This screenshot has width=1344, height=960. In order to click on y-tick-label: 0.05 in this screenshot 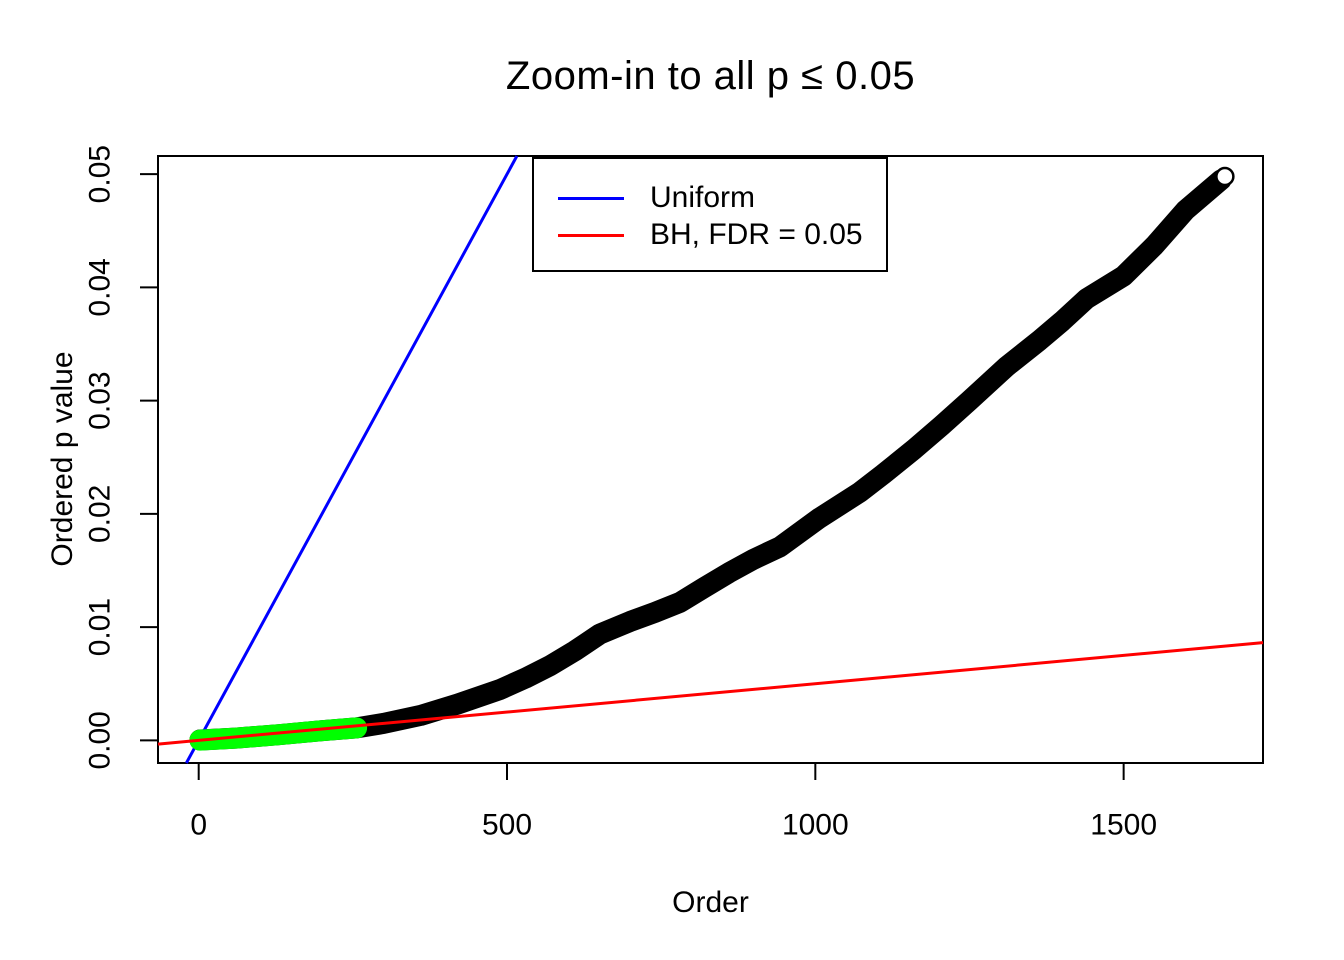, I will do `click(100, 174)`.